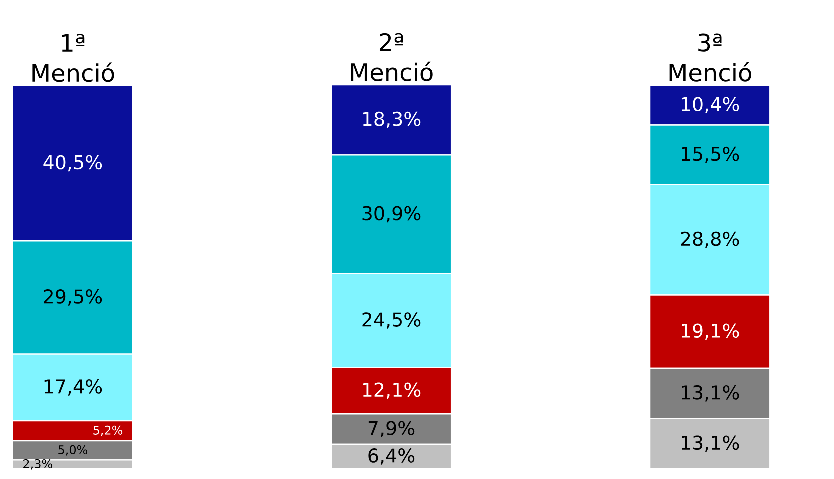 The width and height of the screenshot is (834, 479). Describe the element at coordinates (73, 450) in the screenshot. I see `data-label: 5,0%` at that location.